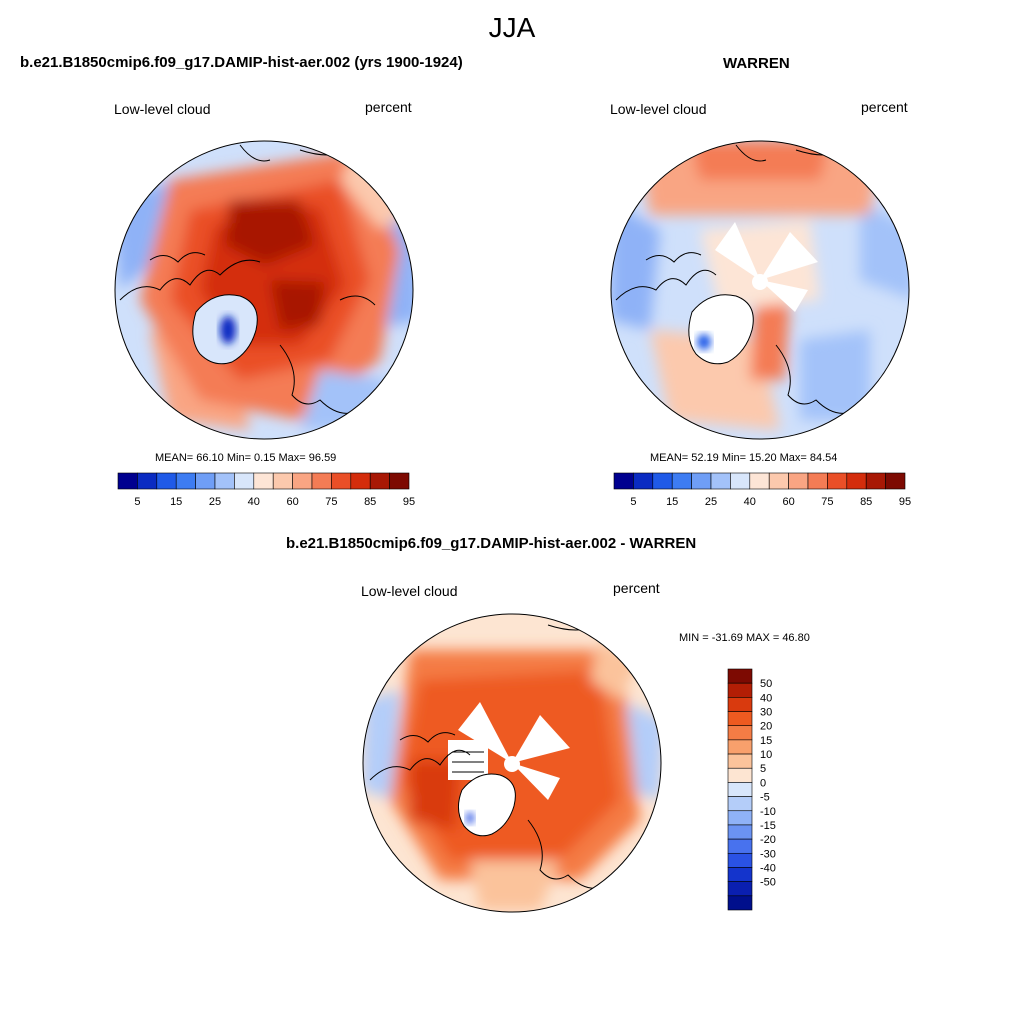 The width and height of the screenshot is (1024, 1024). I want to click on model-colorbar-tick-label: 40, so click(254, 502).